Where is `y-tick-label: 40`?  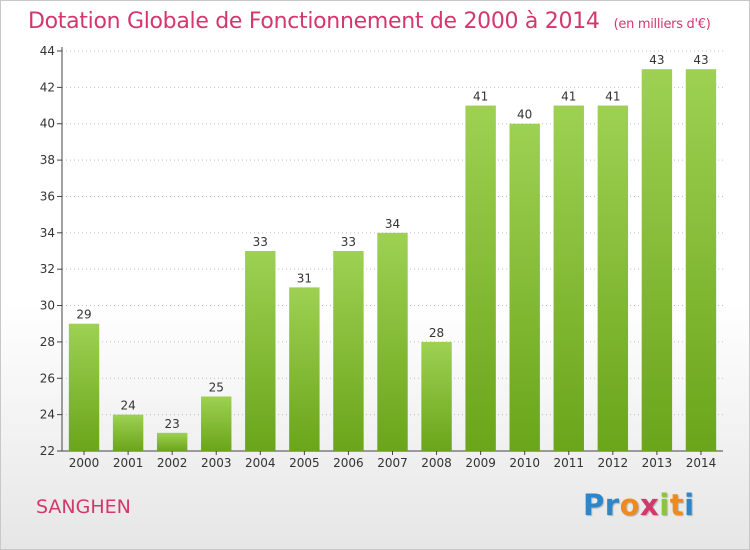 y-tick-label: 40 is located at coordinates (47, 124).